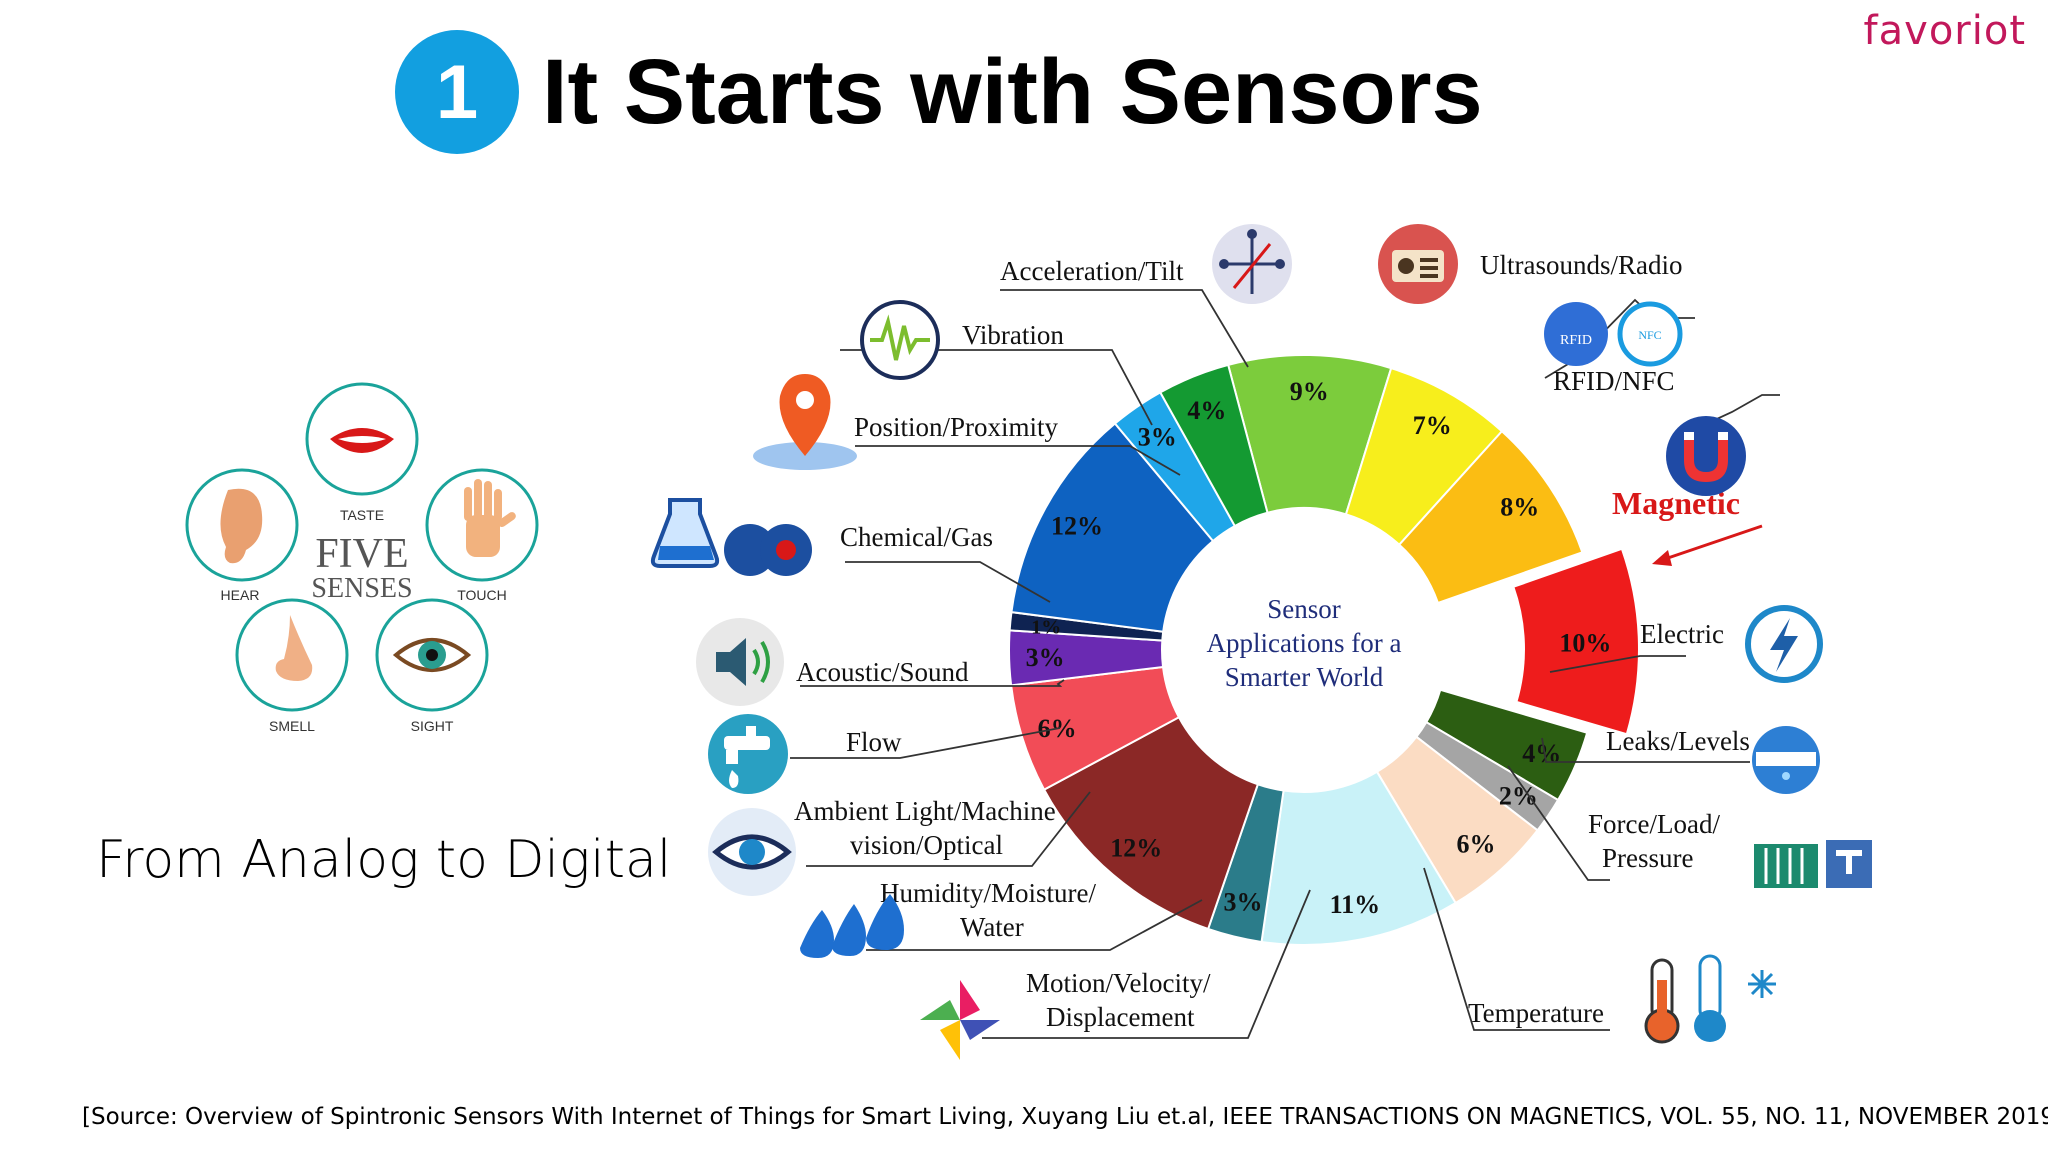  What do you see at coordinates (1762, 984) in the screenshot?
I see `snowflake-icon` at bounding box center [1762, 984].